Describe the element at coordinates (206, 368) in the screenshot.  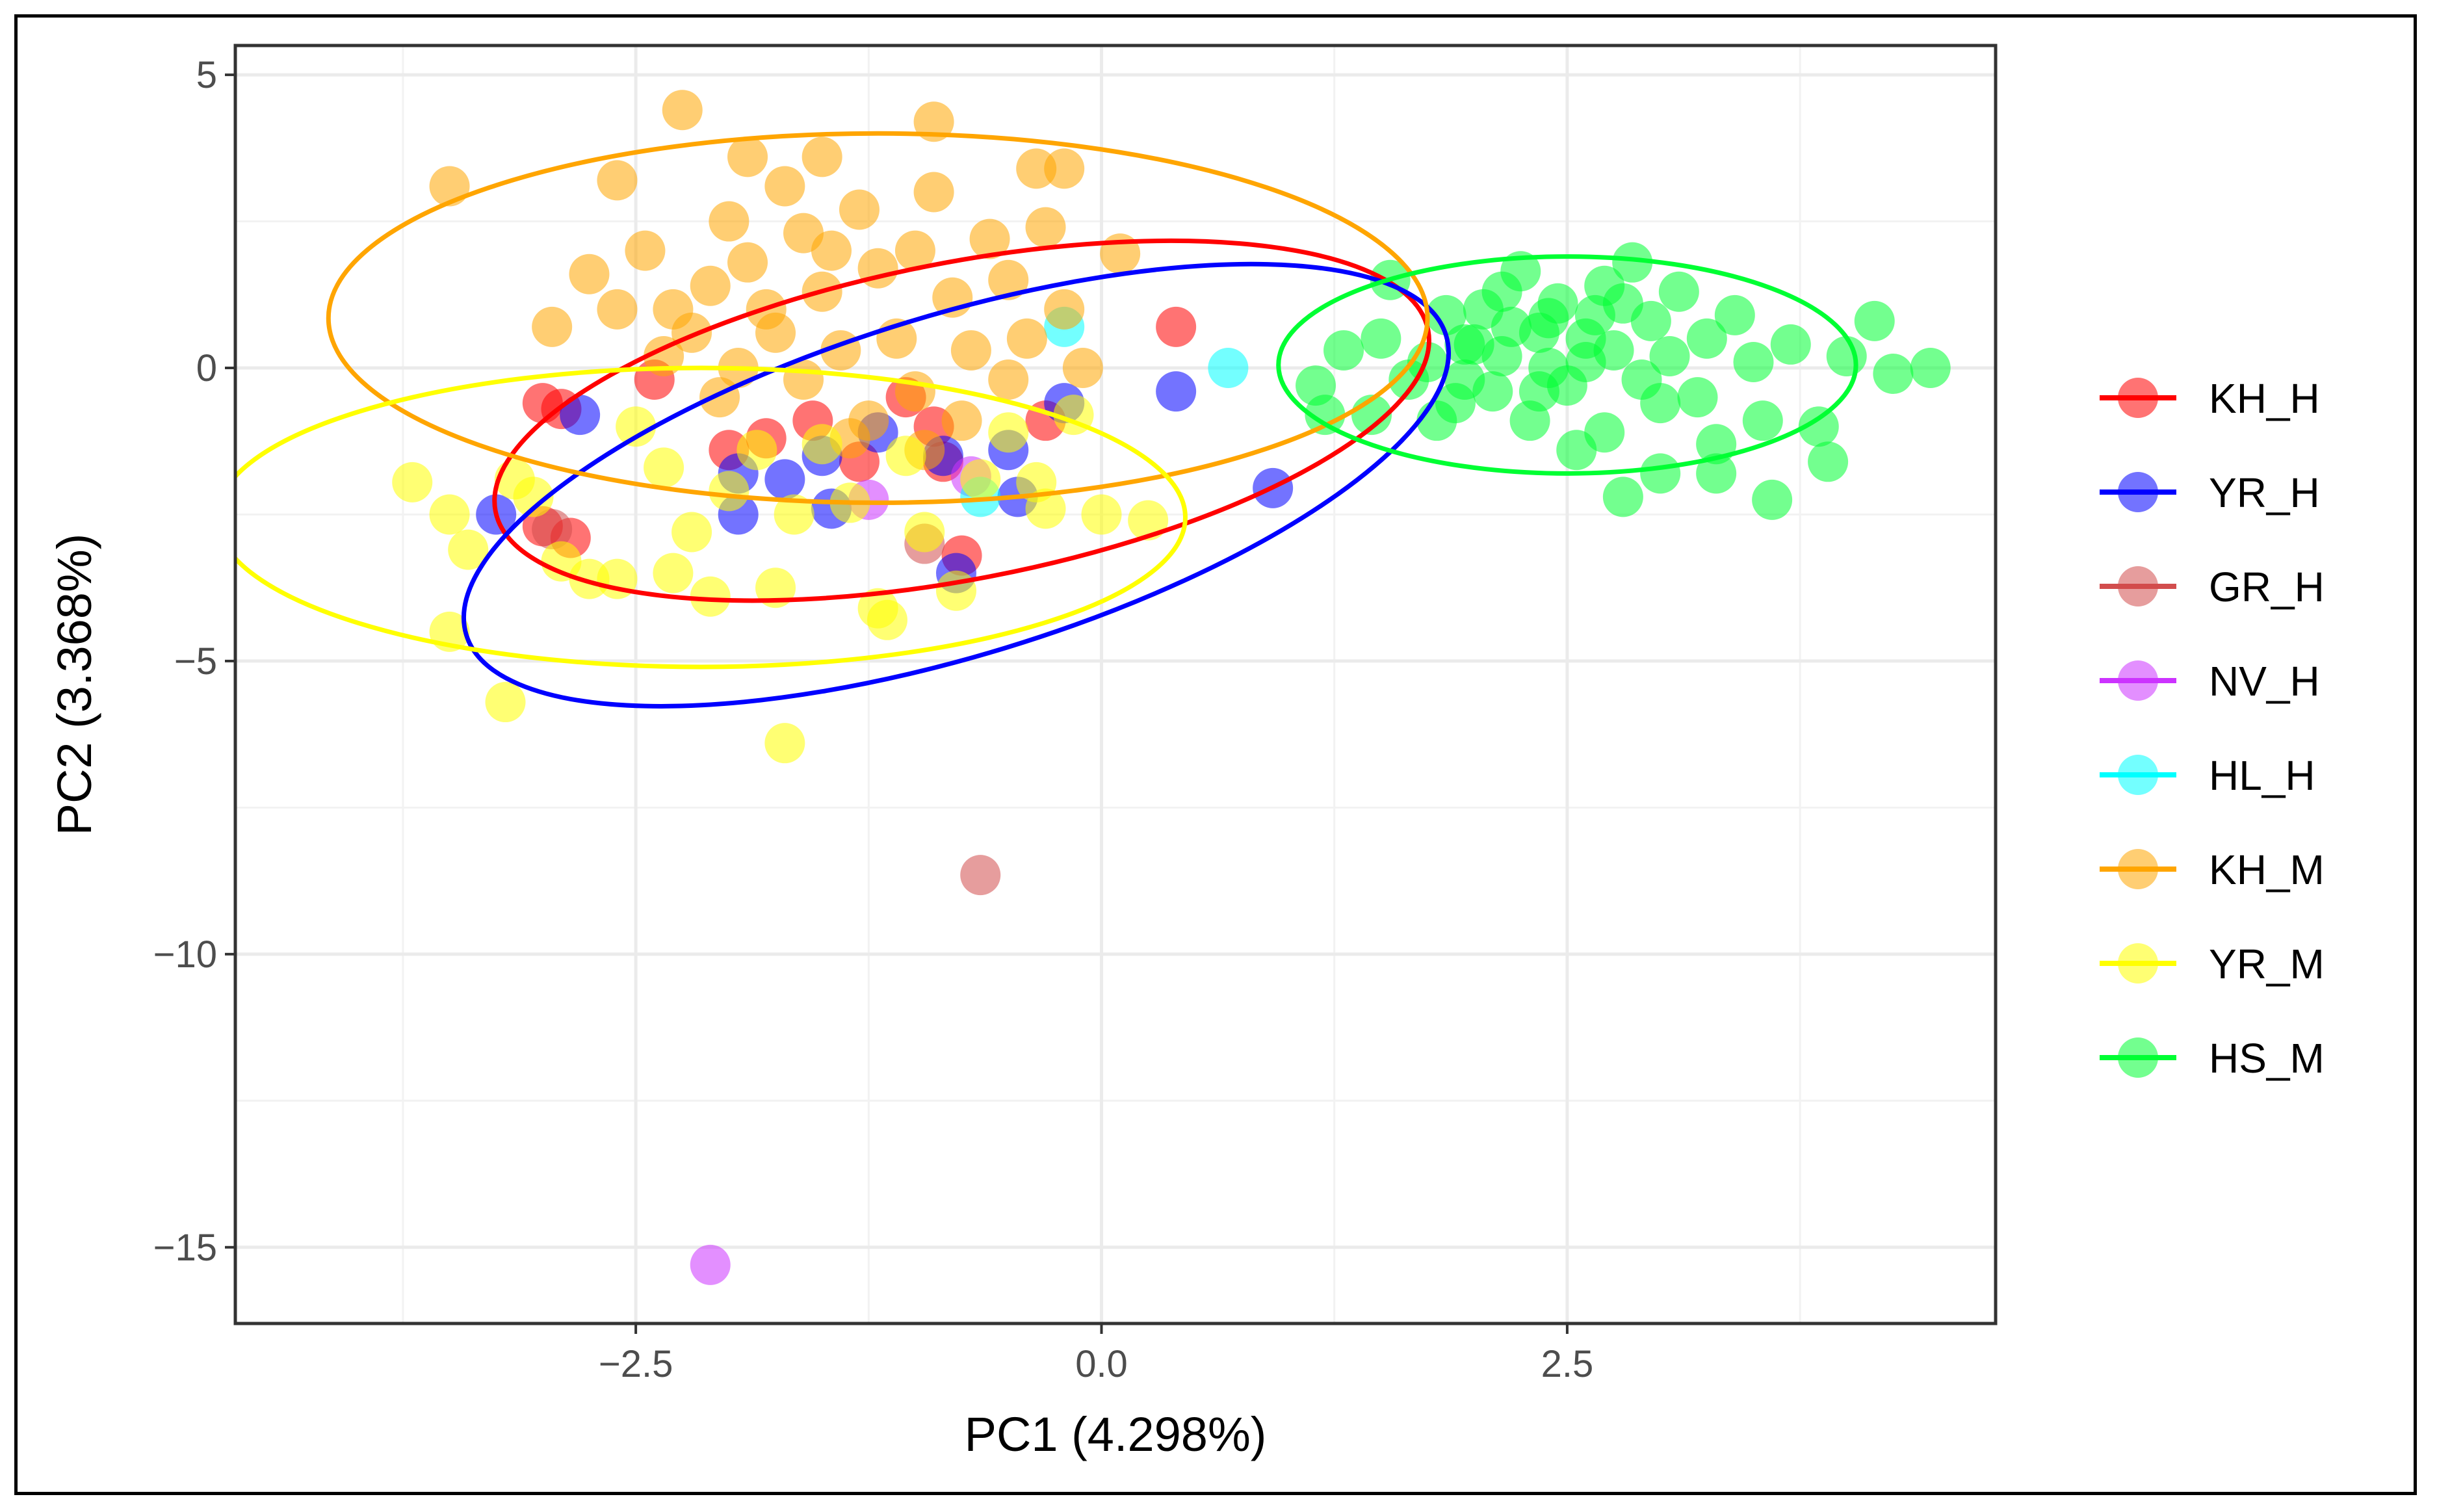
I see `y-tick-label: 0` at that location.